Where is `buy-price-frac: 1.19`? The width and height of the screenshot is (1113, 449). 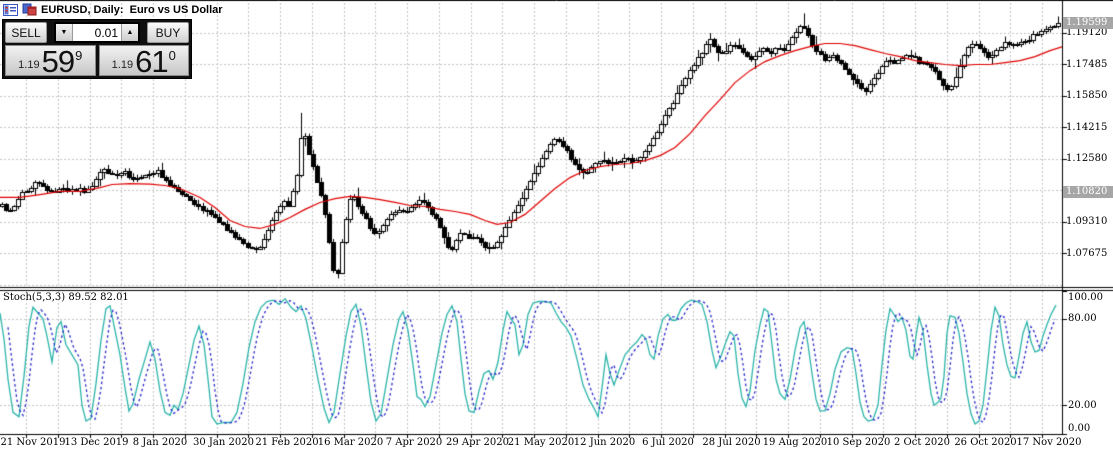 buy-price-frac: 1.19 is located at coordinates (122, 65).